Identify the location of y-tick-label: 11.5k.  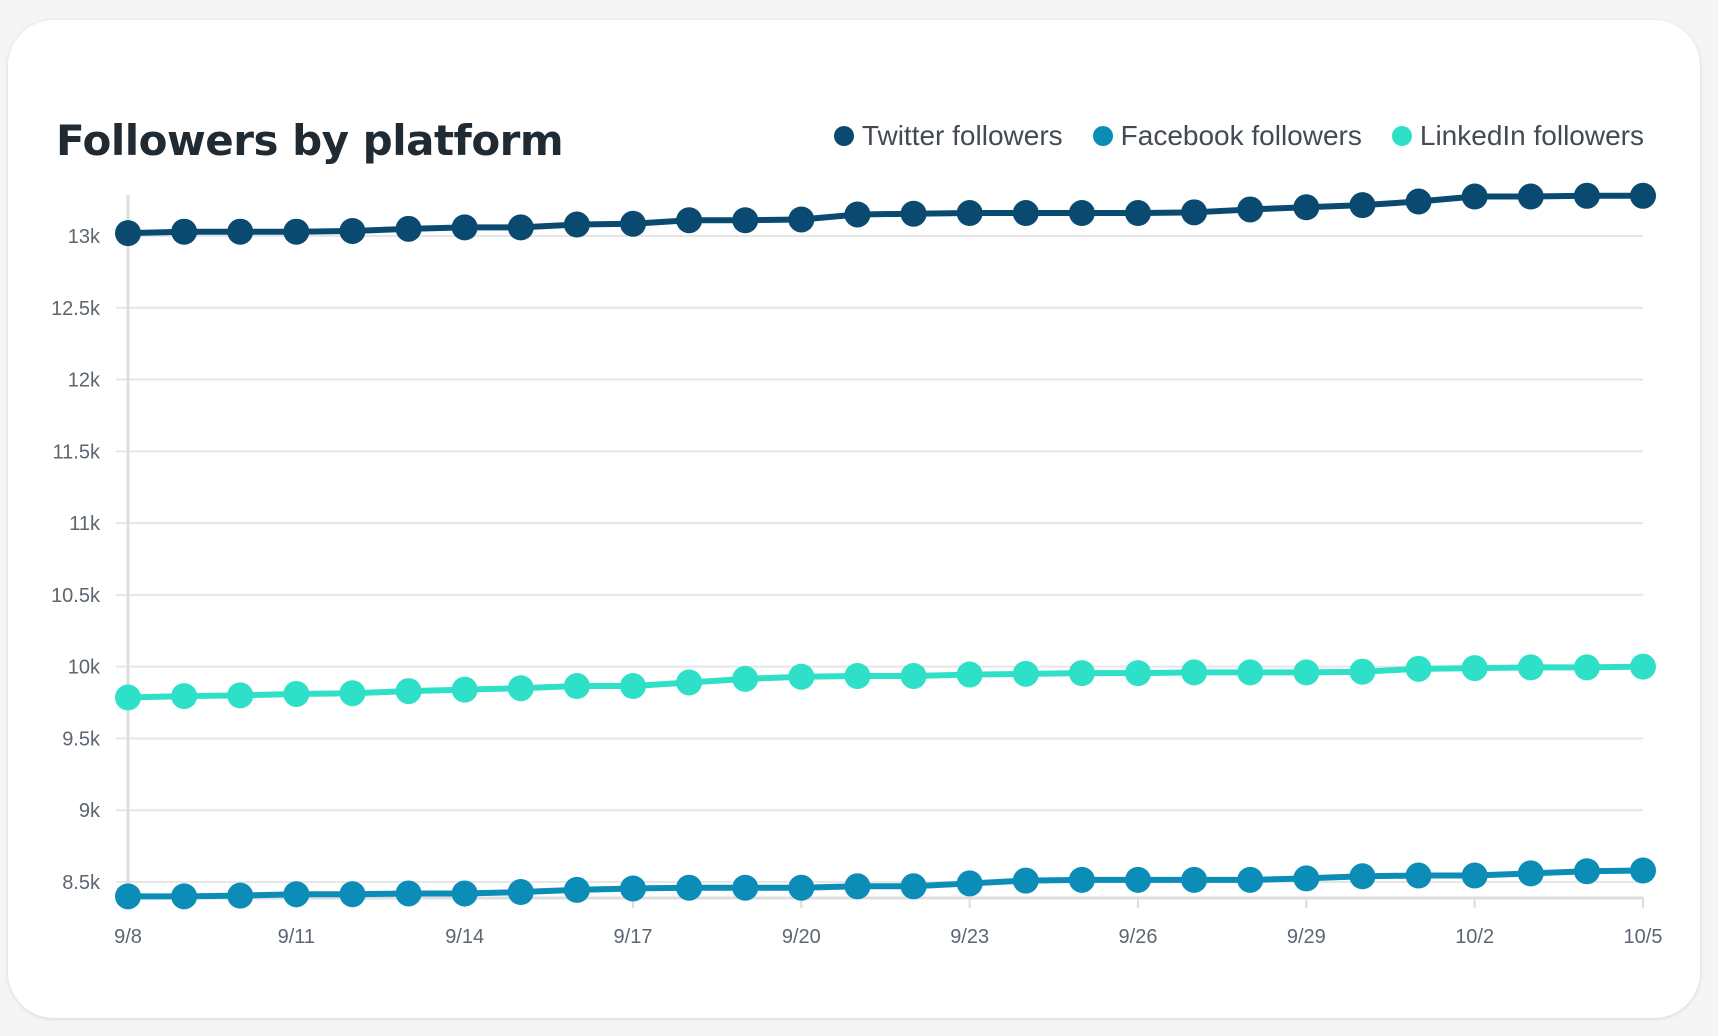
(77, 452).